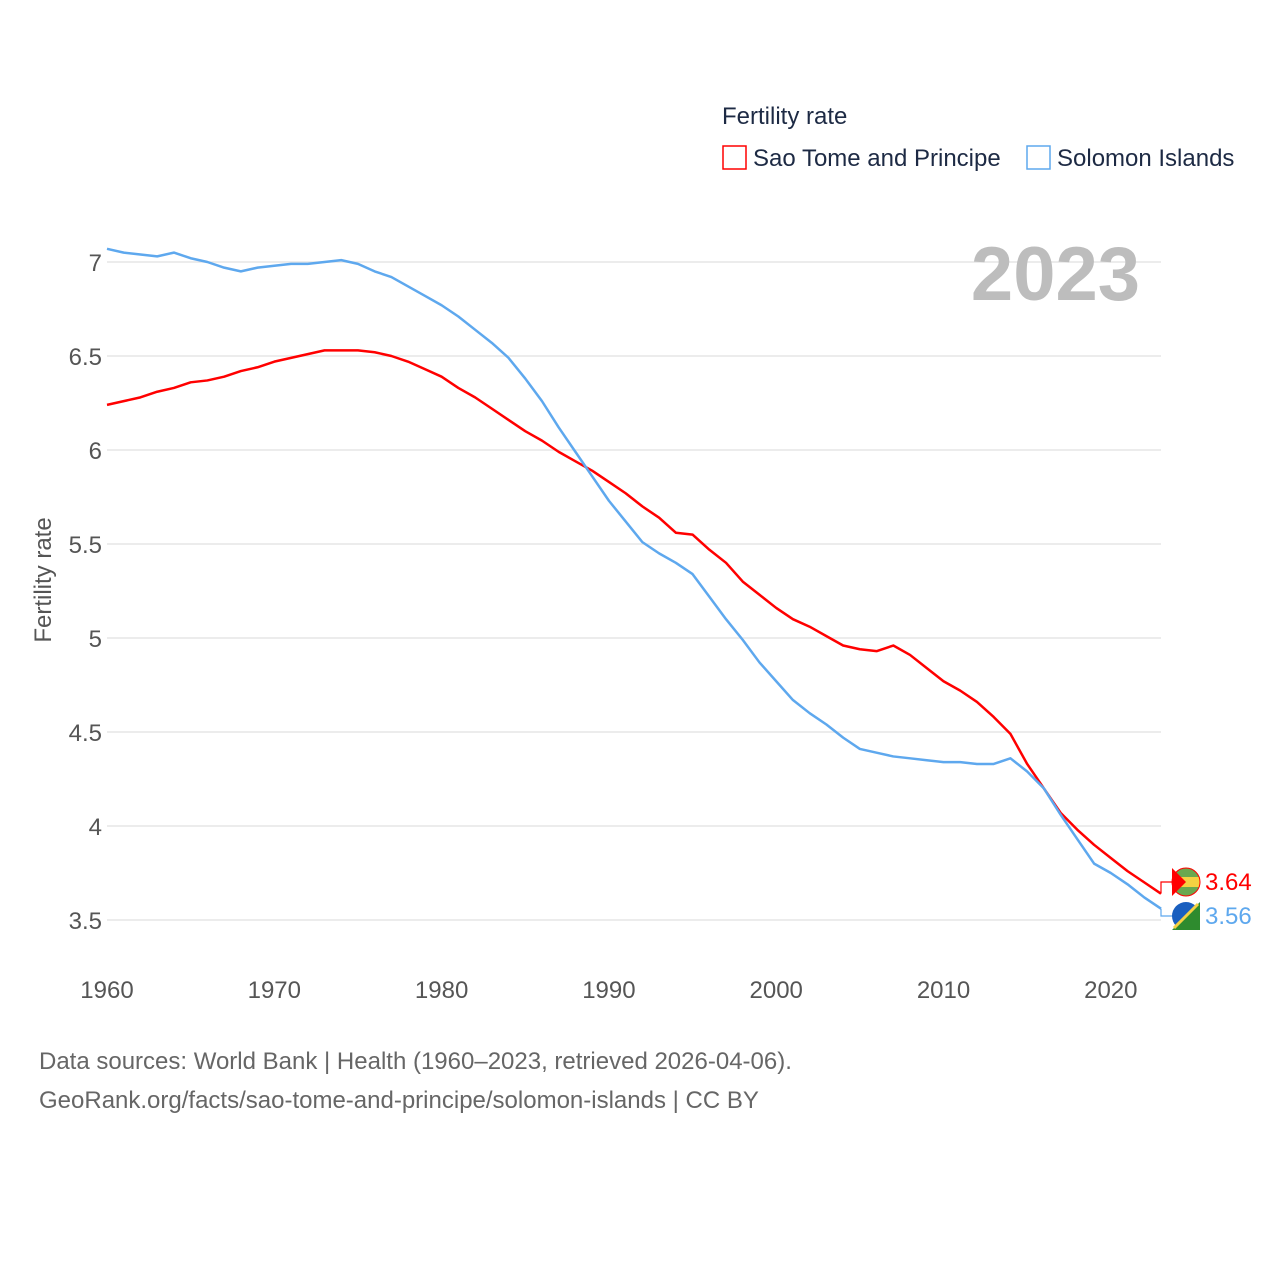 This screenshot has width=1280, height=1280. I want to click on y-axis-ticks: 3.5 4 4.5 5 5.5 6 6.5 7, so click(85, 592).